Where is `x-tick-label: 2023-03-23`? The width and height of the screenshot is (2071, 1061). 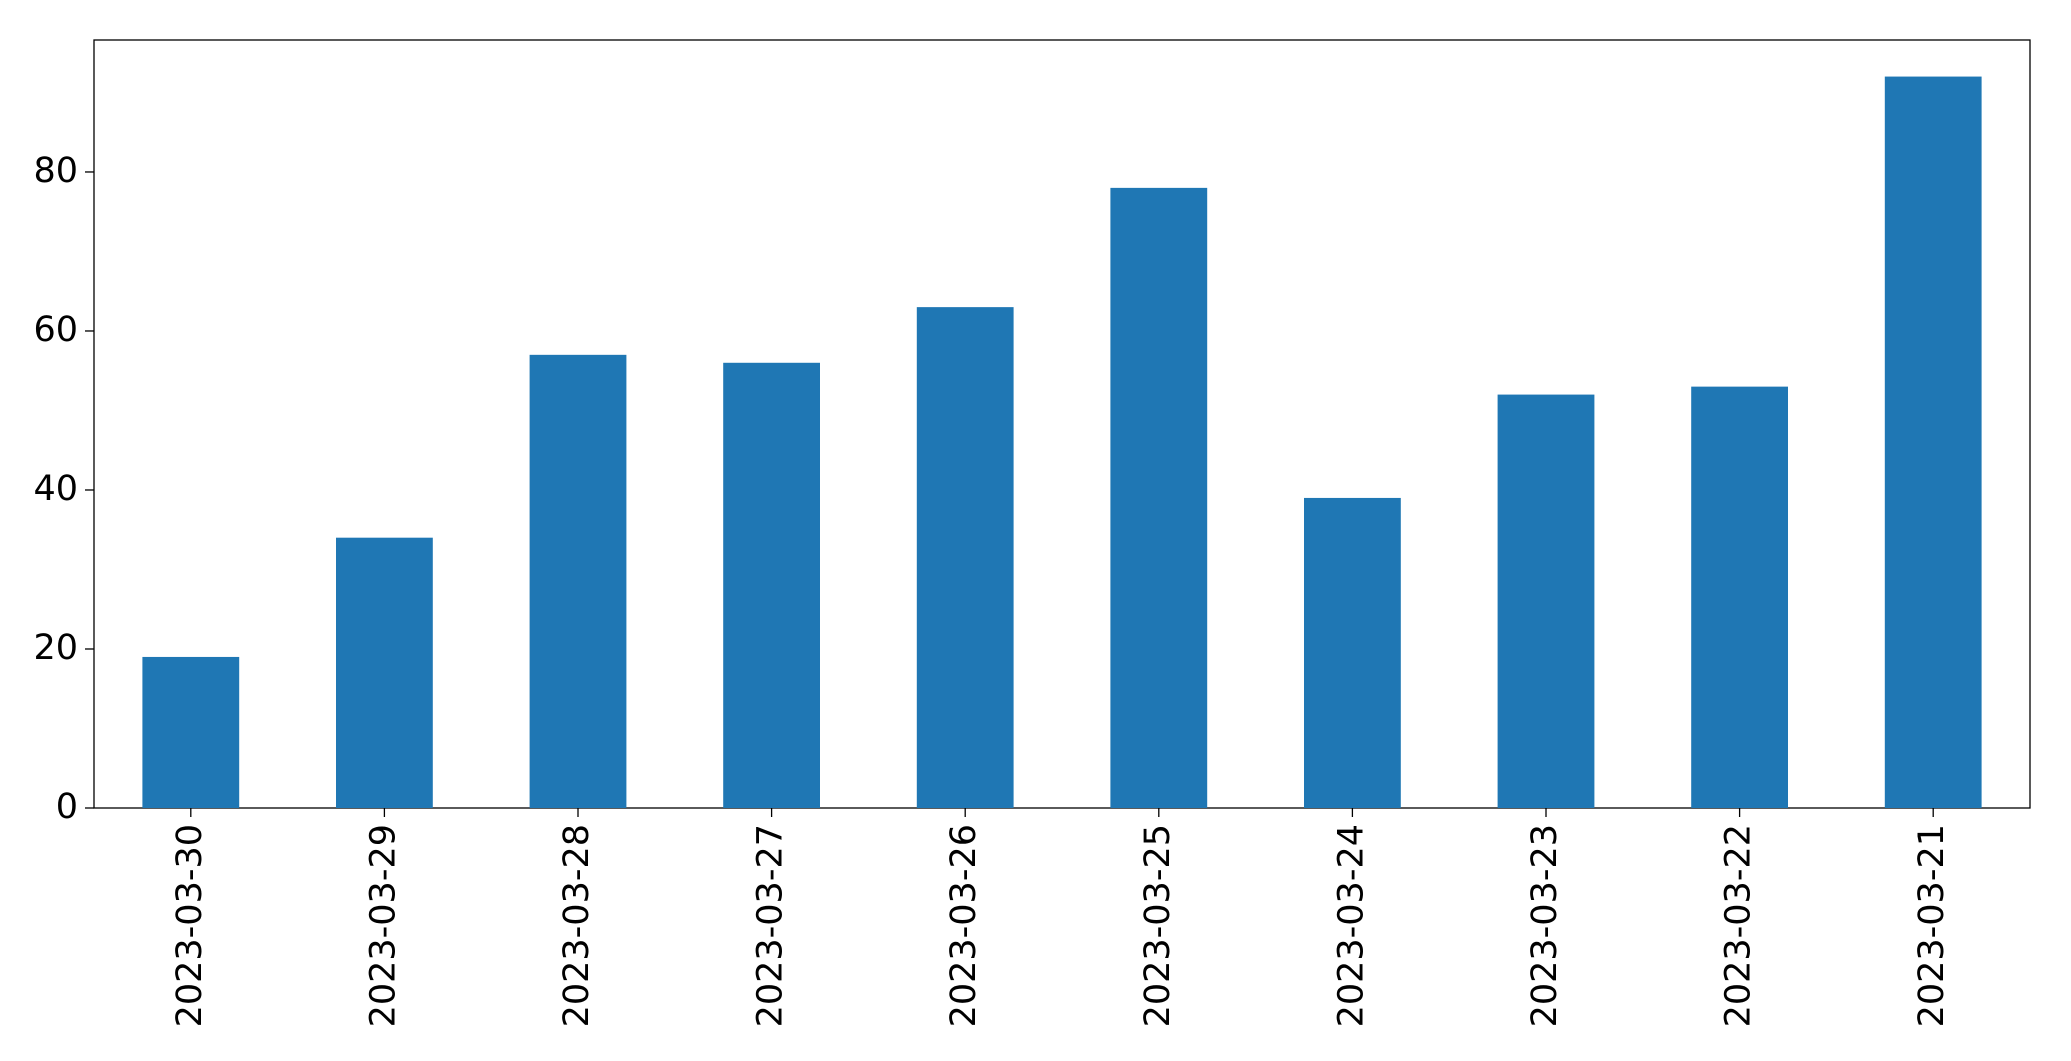 x-tick-label: 2023-03-23 is located at coordinates (1545, 925).